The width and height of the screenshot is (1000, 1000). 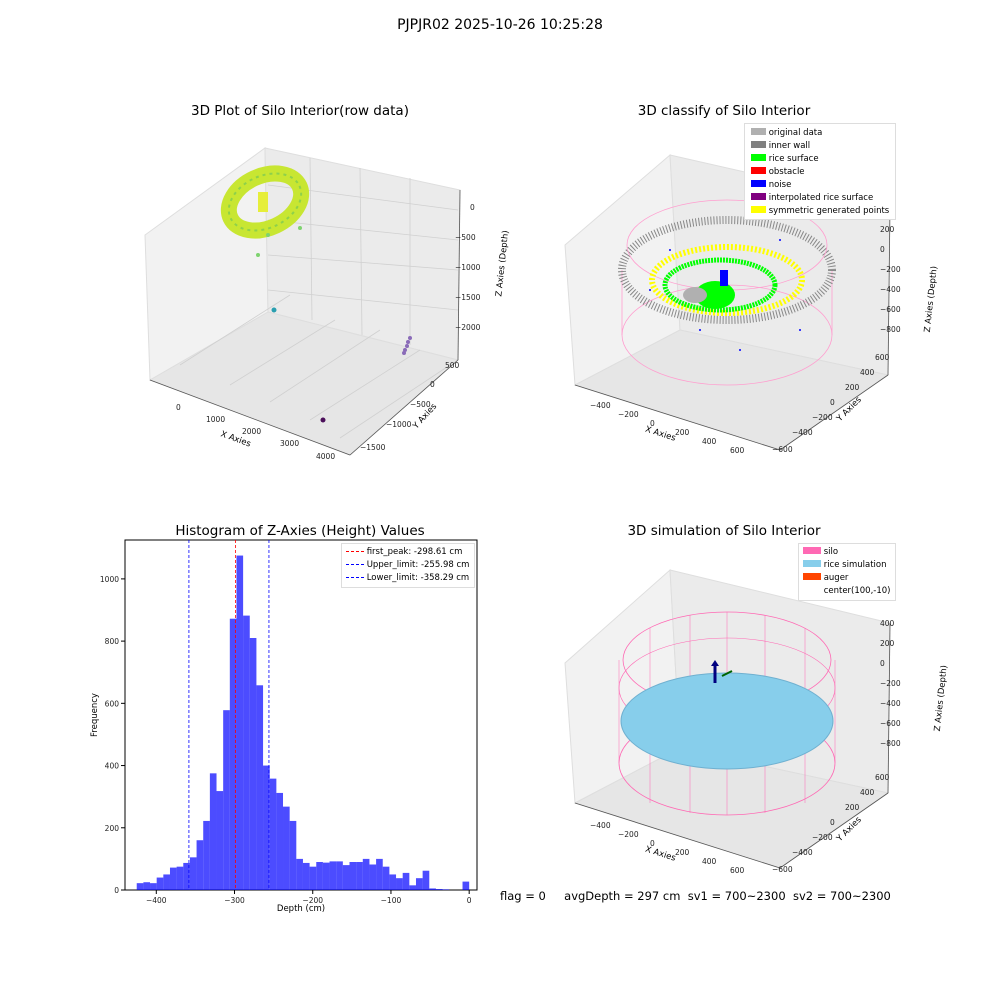 What do you see at coordinates (156, 900) in the screenshot?
I see `histogram-xtick-label: −400` at bounding box center [156, 900].